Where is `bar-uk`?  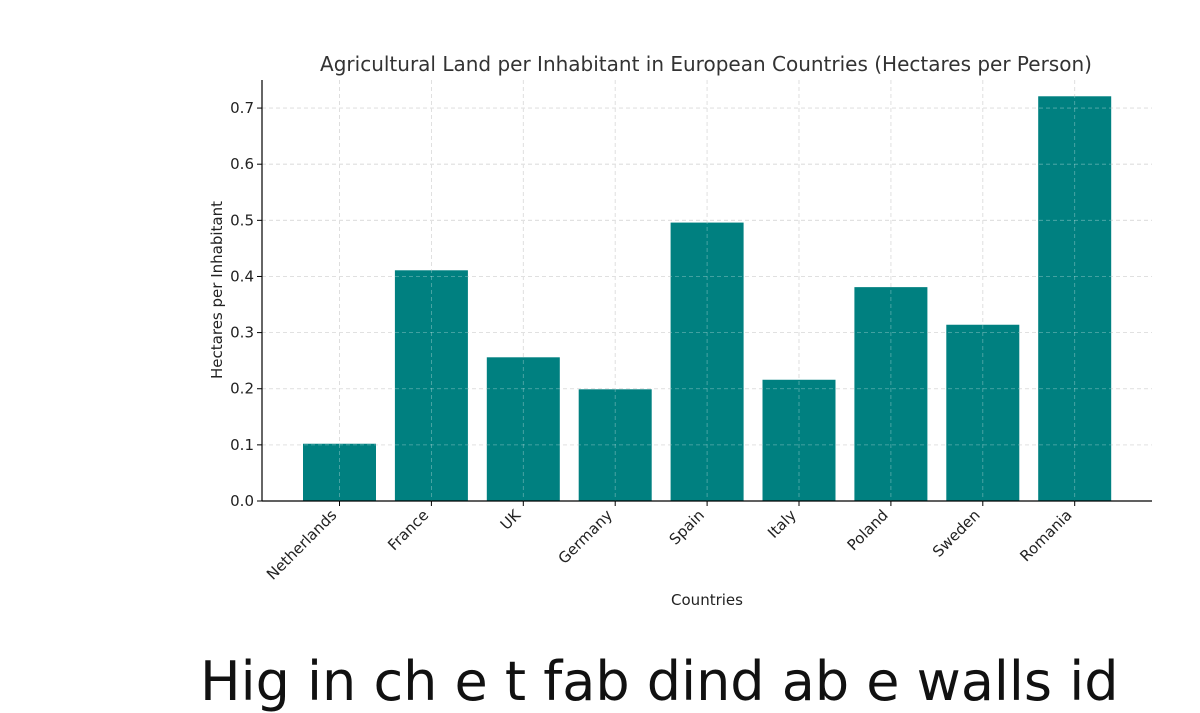
bar-uk is located at coordinates (523, 429).